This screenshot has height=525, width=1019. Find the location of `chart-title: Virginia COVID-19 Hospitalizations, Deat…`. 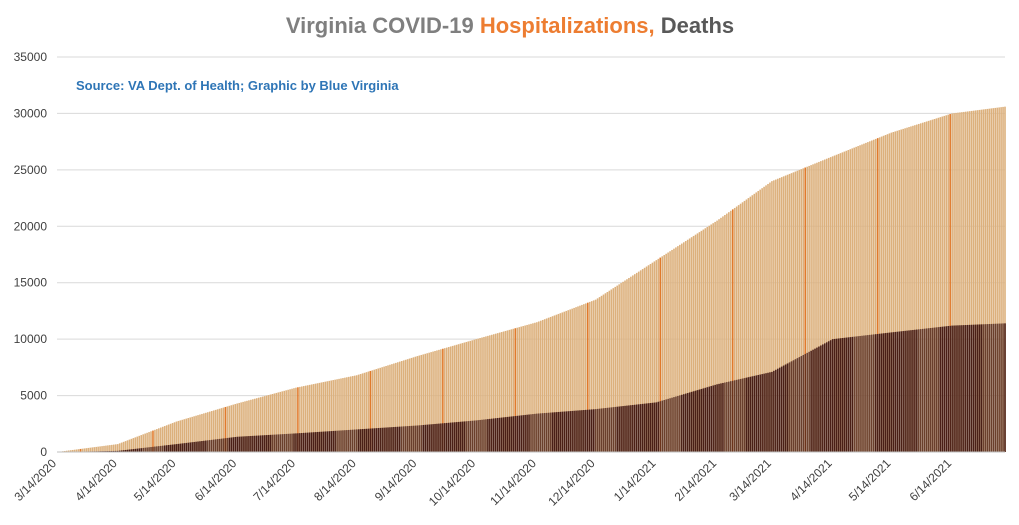

chart-title: Virginia COVID-19 Hospitalizations, Deat… is located at coordinates (510, 25).